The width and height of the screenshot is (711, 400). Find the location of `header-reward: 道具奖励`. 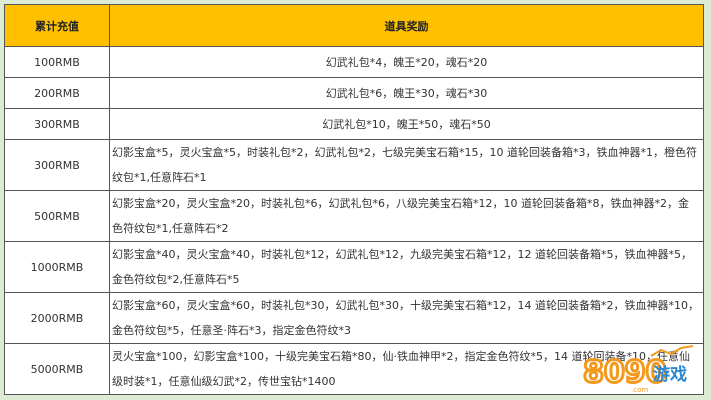

header-reward: 道具奖励 is located at coordinates (406, 25).